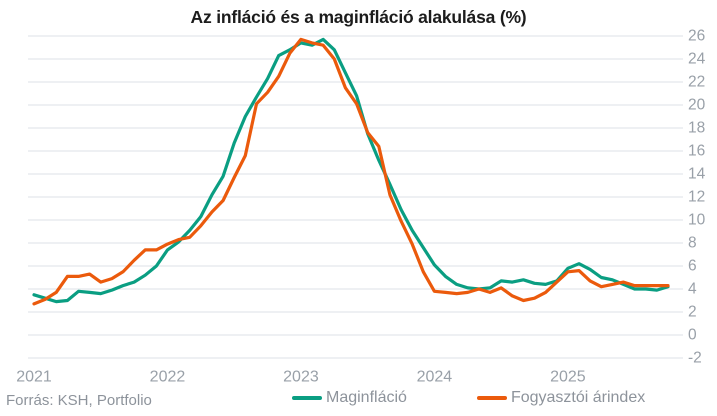 This screenshot has width=717, height=416. Describe the element at coordinates (692, 243) in the screenshot. I see `y-tick-label-8: 8` at that location.